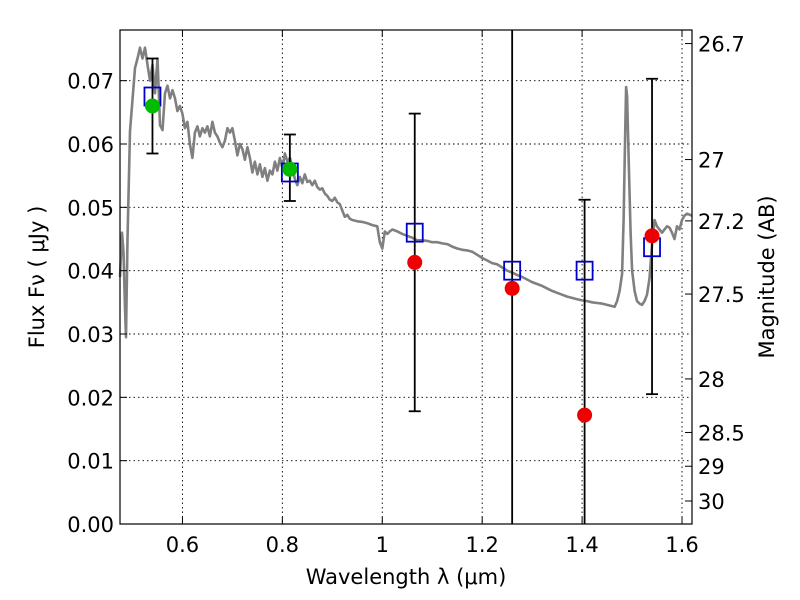  Describe the element at coordinates (90, 525) in the screenshot. I see `y-tick-label: 0.00` at that location.